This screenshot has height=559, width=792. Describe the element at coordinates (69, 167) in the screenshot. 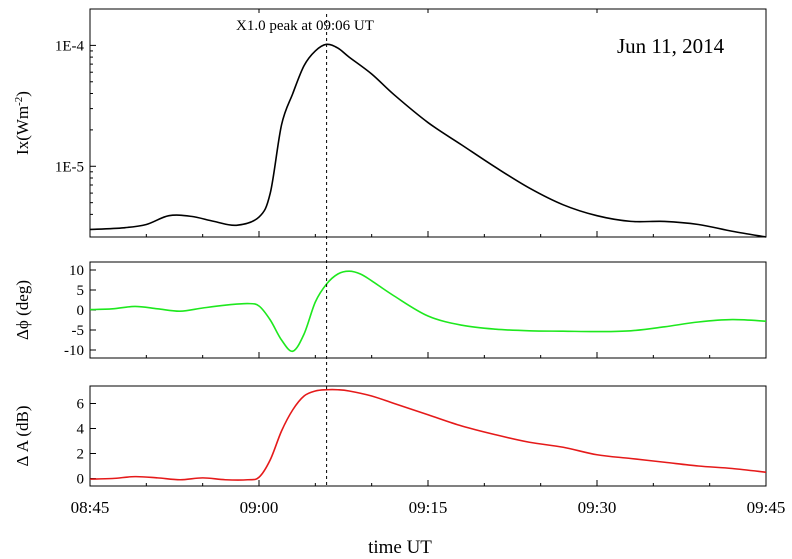

I see `xray-y-tick-label: 1E-5` at that location.